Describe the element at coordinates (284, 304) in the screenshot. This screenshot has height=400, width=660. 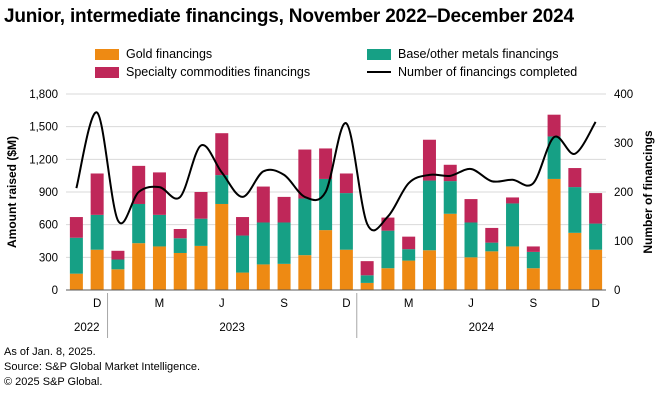
I see `x-tick-label: S` at that location.